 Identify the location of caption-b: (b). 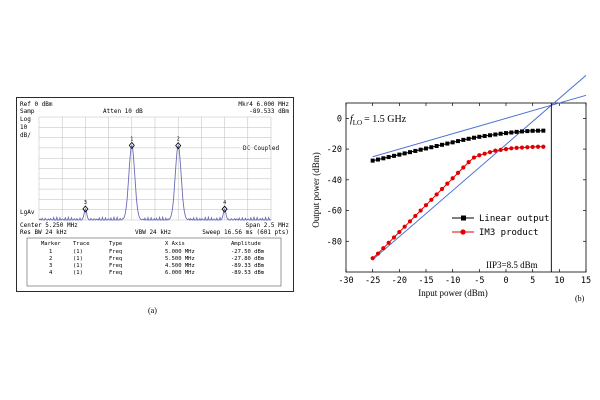
(580, 298).